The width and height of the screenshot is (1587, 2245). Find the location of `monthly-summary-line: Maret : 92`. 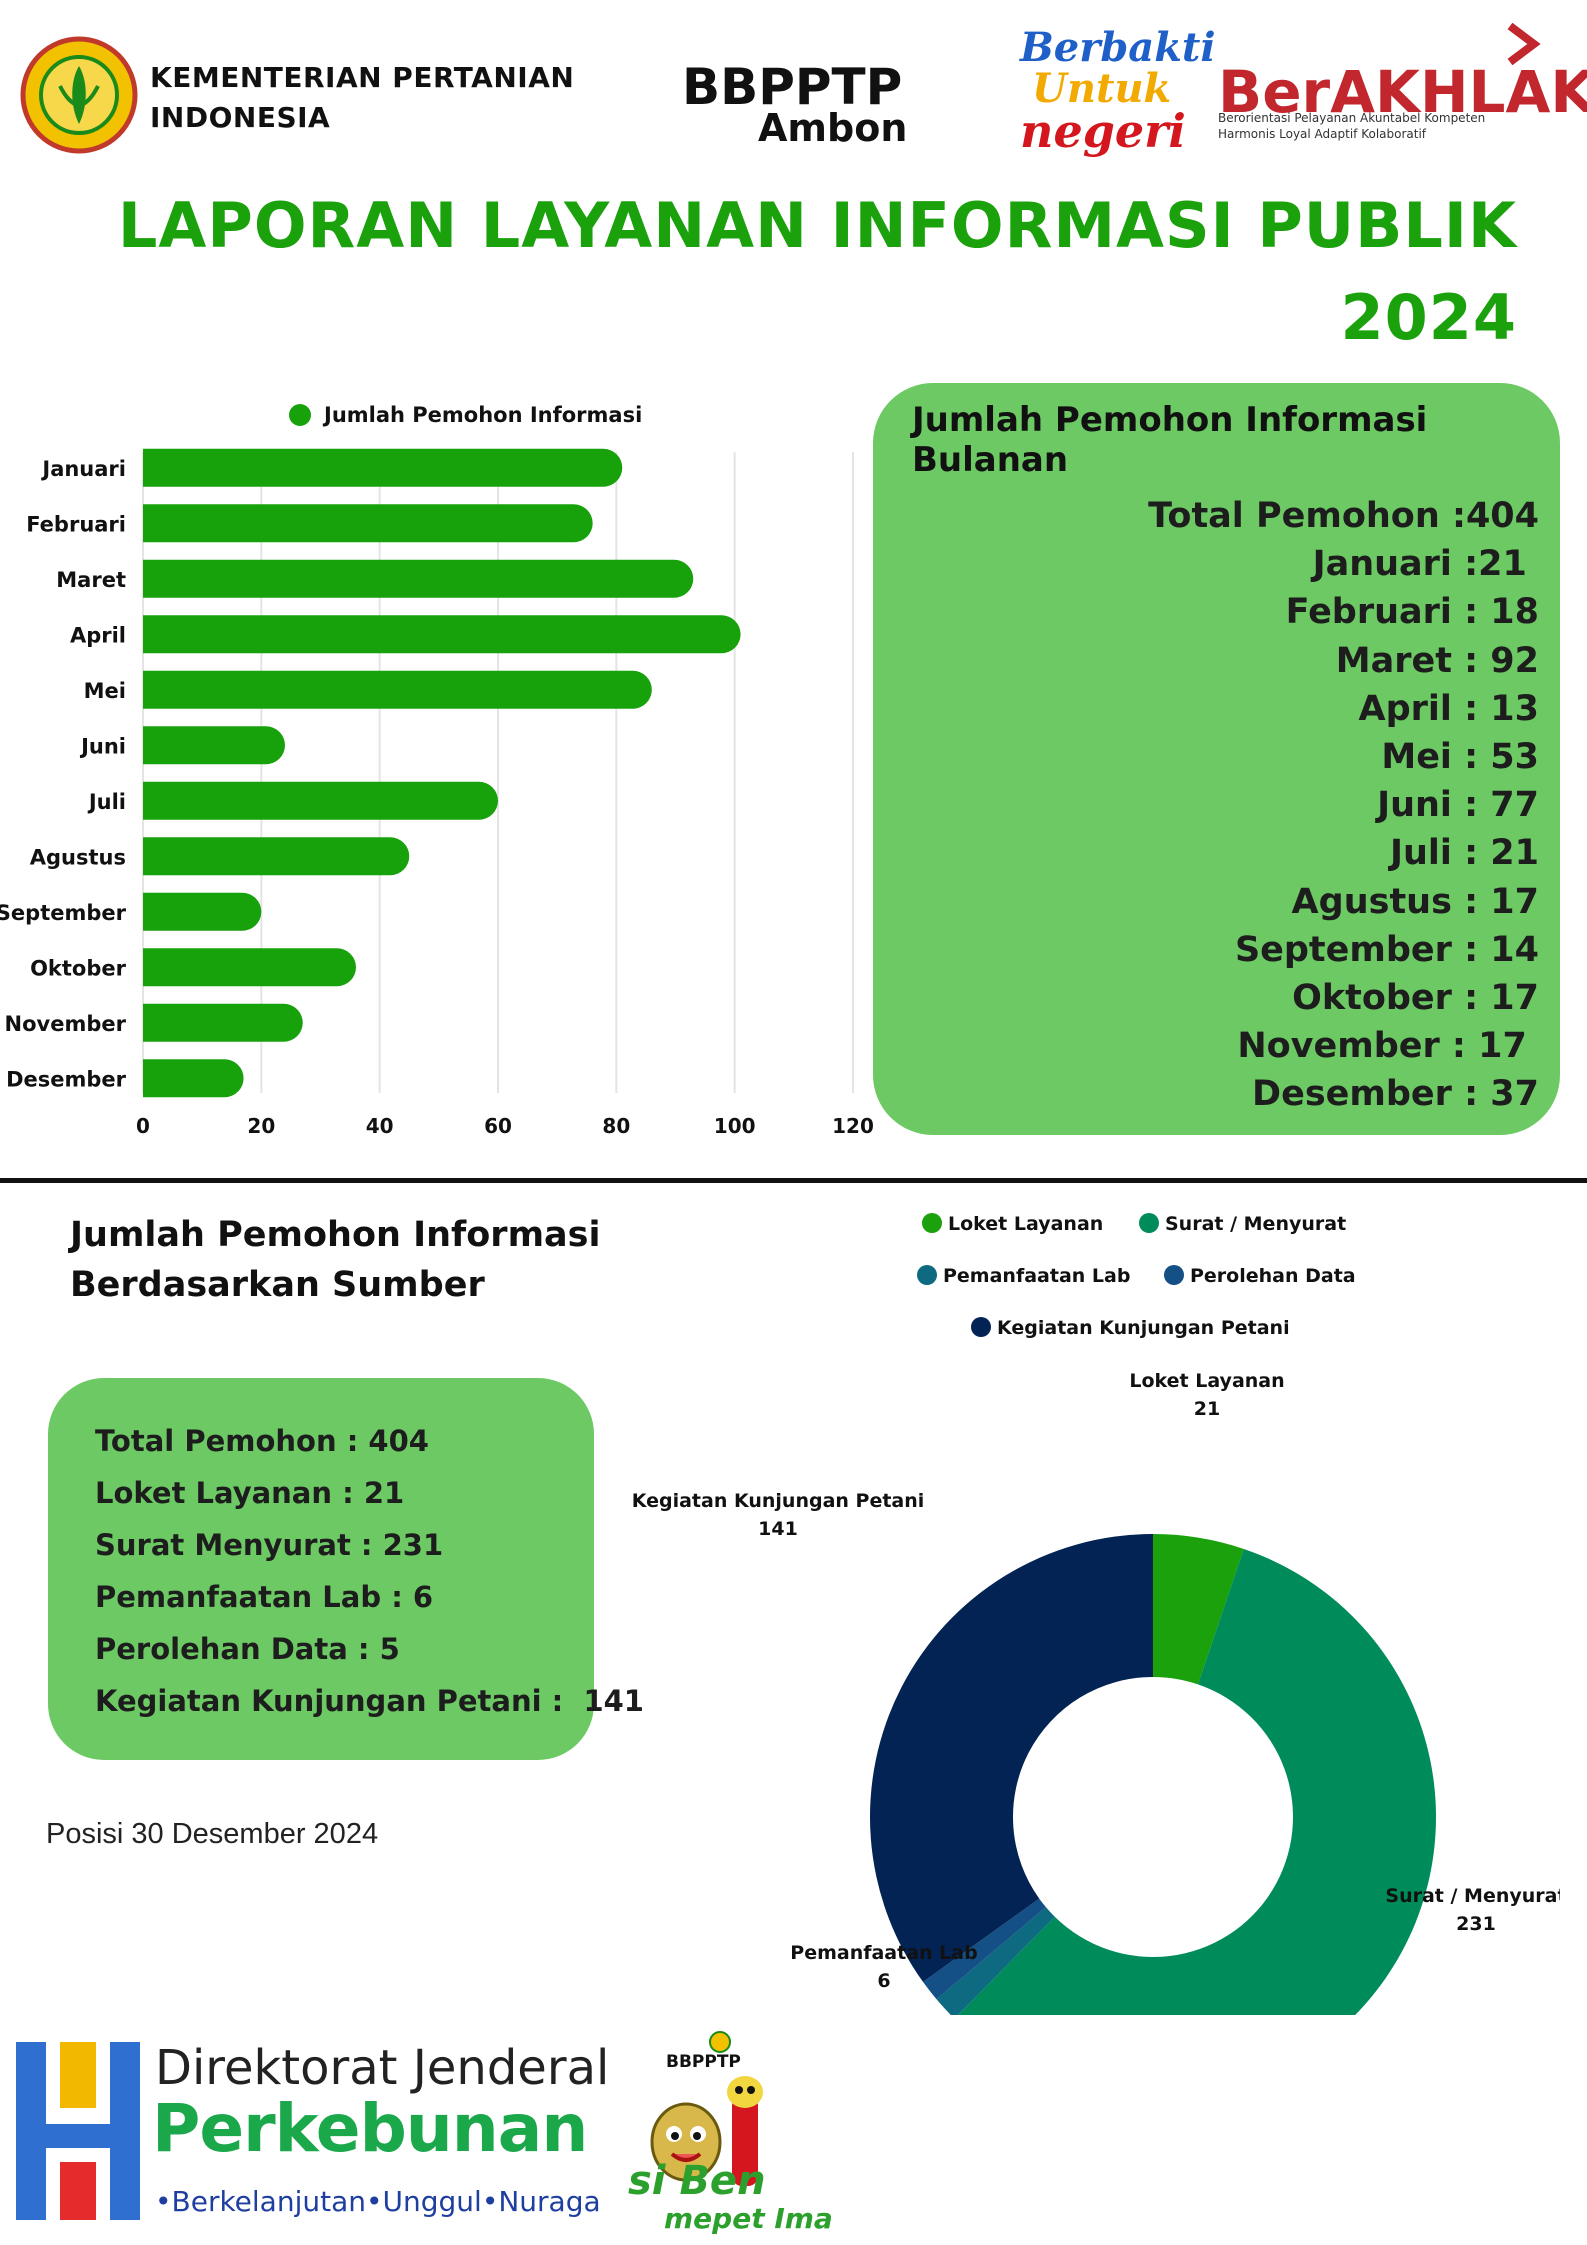

monthly-summary-line: Maret : 92 is located at coordinates (1437, 660).